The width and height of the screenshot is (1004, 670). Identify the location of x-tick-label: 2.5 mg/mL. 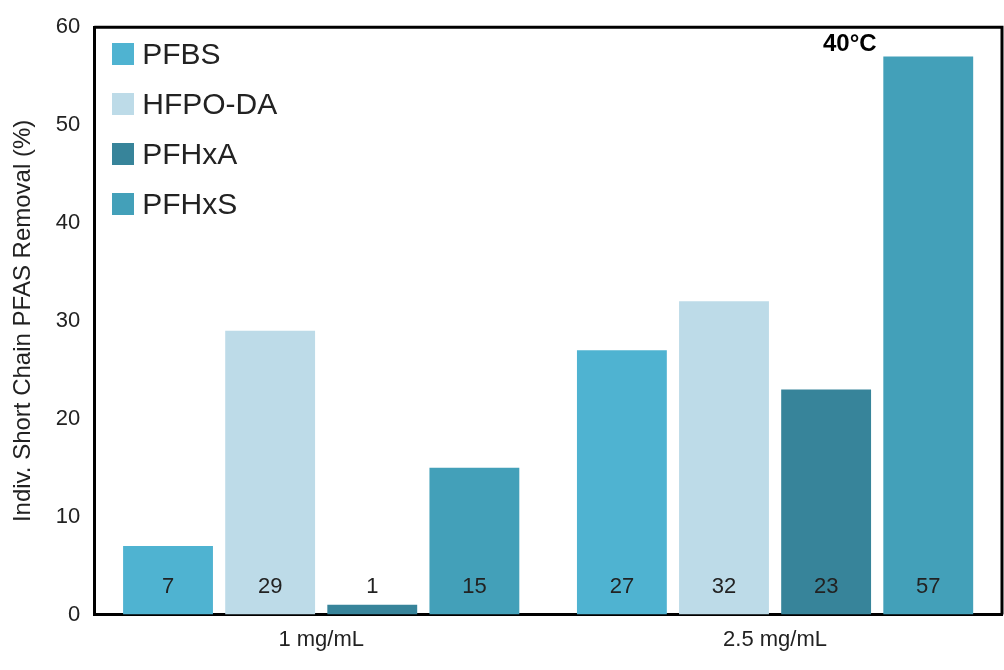
(775, 638).